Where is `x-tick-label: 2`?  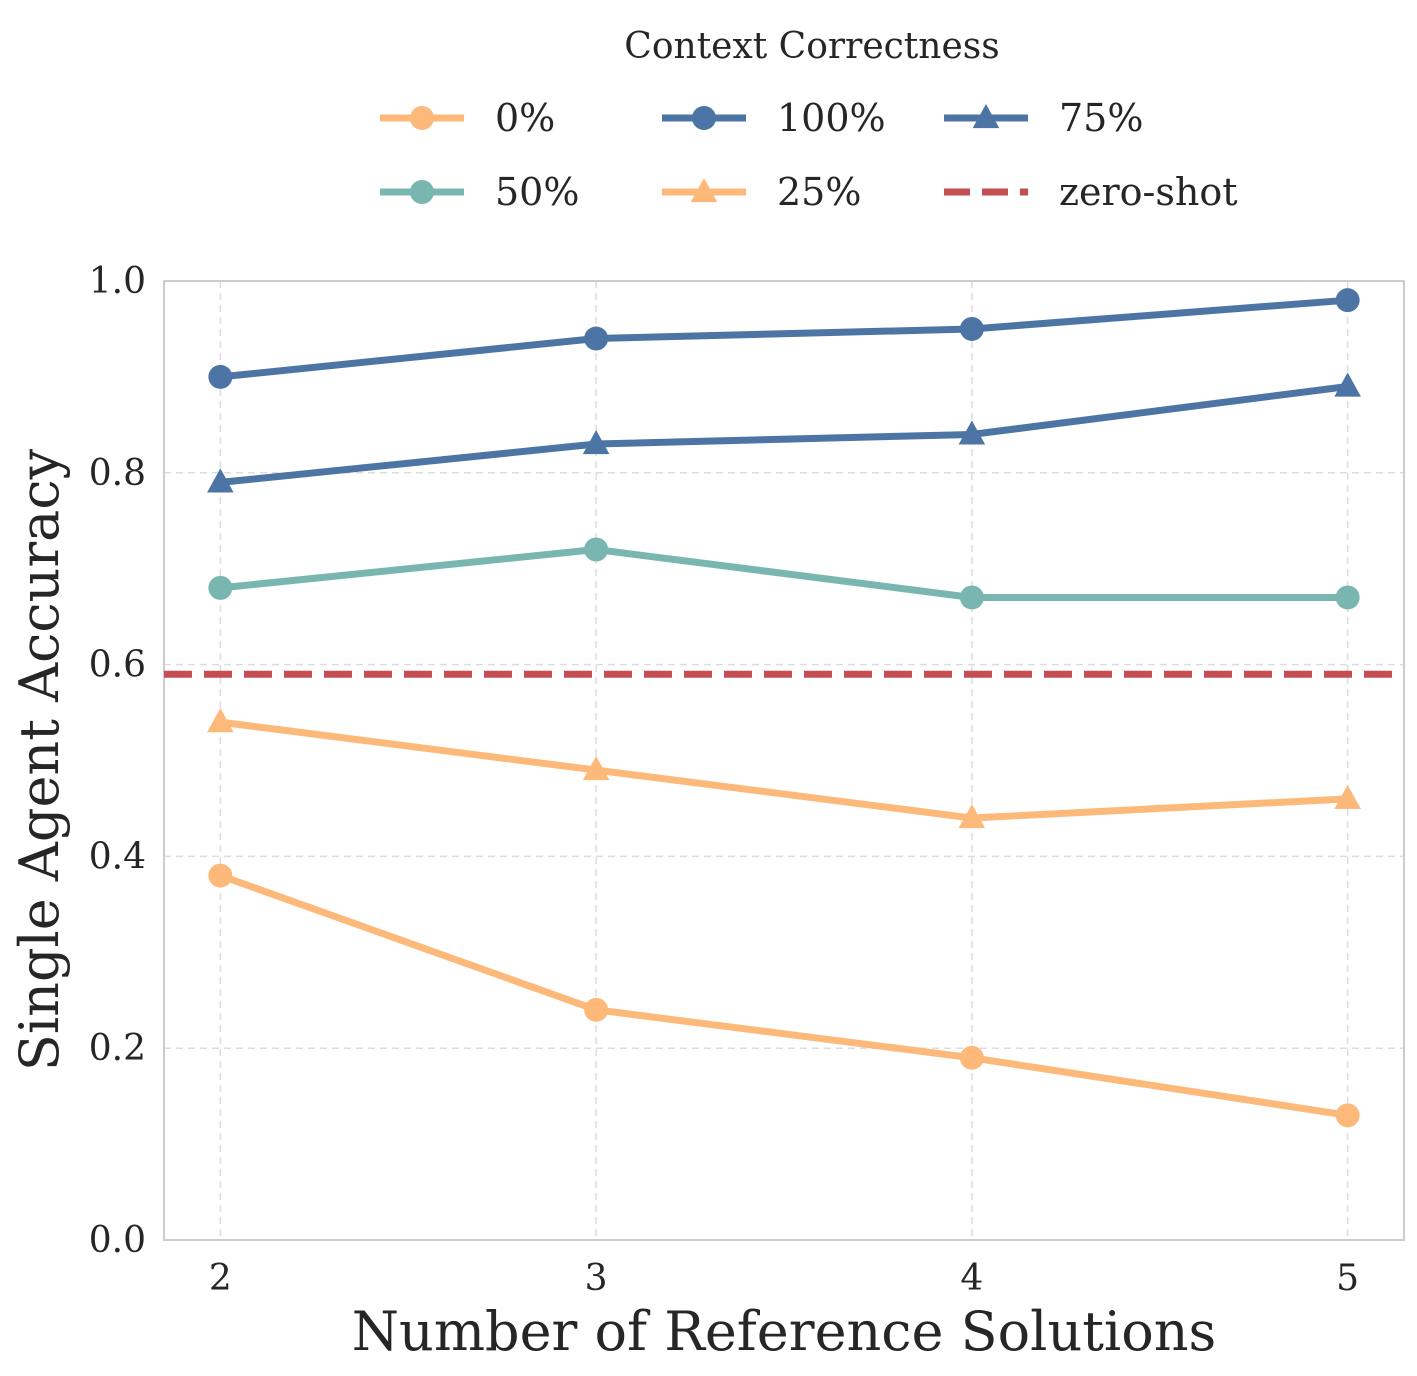 x-tick-label: 2 is located at coordinates (220, 1278).